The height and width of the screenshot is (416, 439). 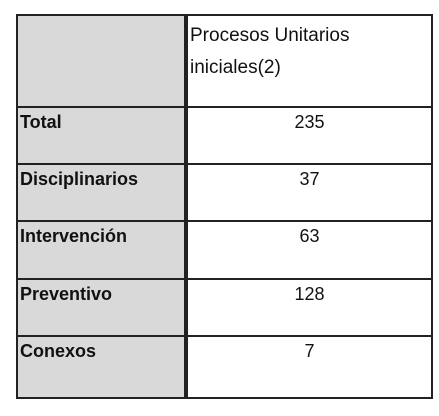 What do you see at coordinates (308, 251) in the screenshot?
I see `row-value-intervencion: 63` at bounding box center [308, 251].